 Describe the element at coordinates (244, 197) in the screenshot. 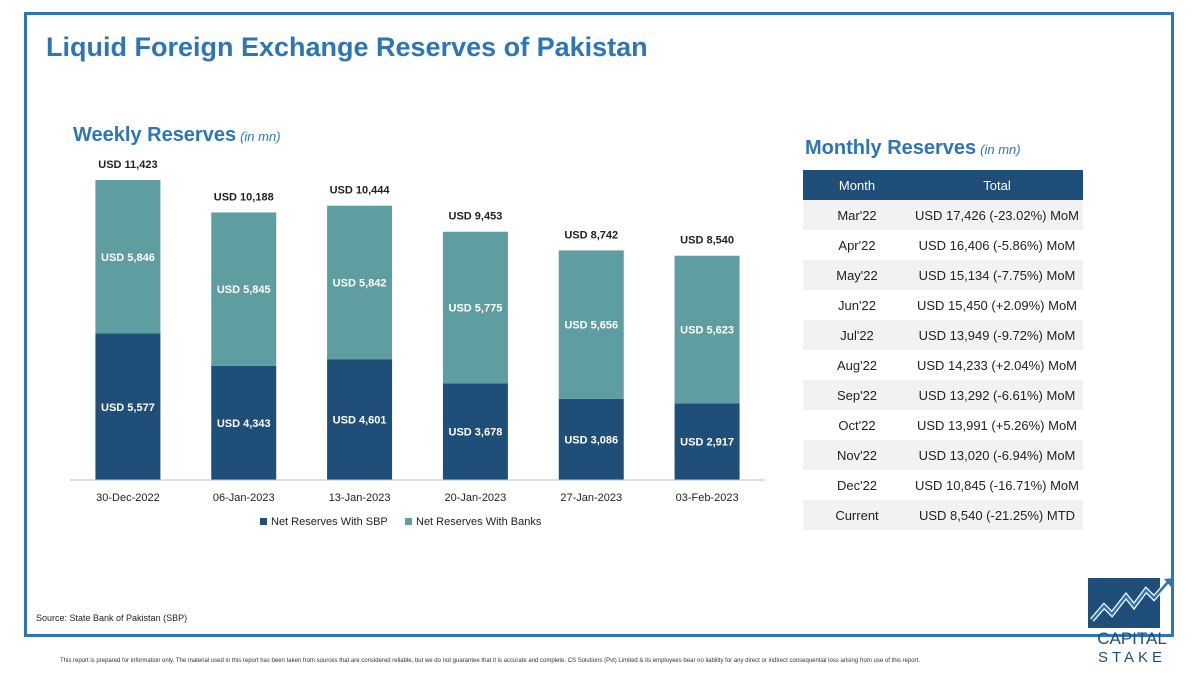

I see `total-label: USD 10,188` at that location.